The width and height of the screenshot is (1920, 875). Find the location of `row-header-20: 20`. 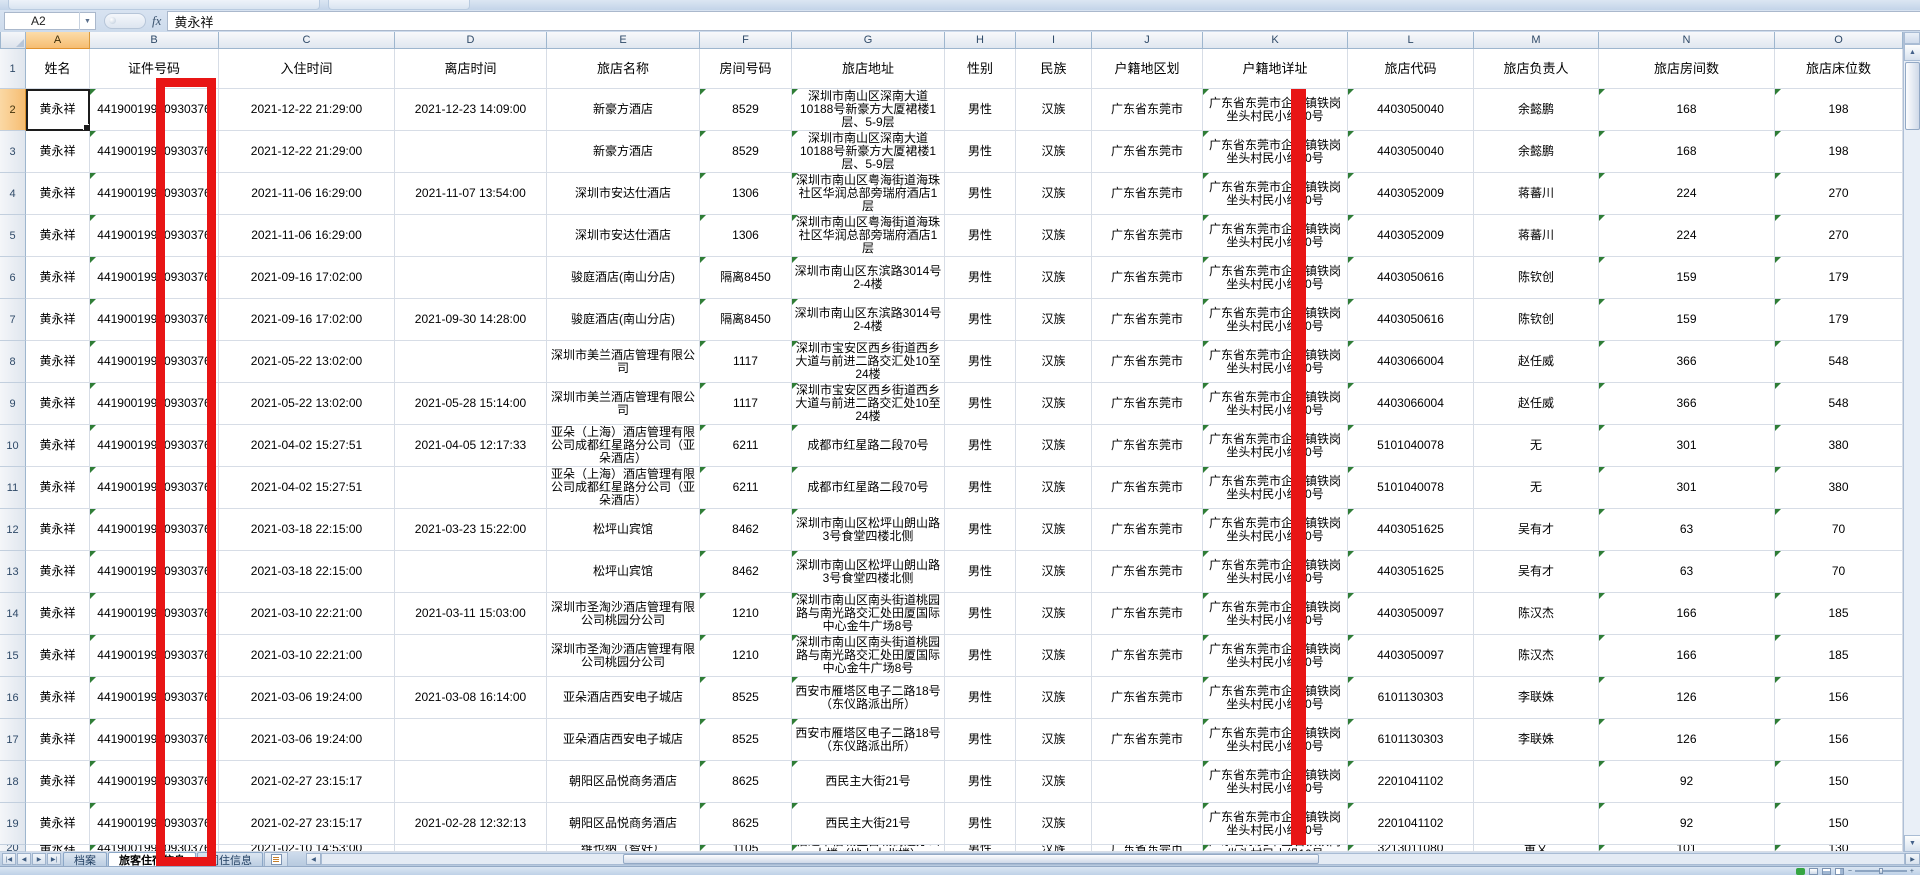

row-header-20: 20 is located at coordinates (13, 848).